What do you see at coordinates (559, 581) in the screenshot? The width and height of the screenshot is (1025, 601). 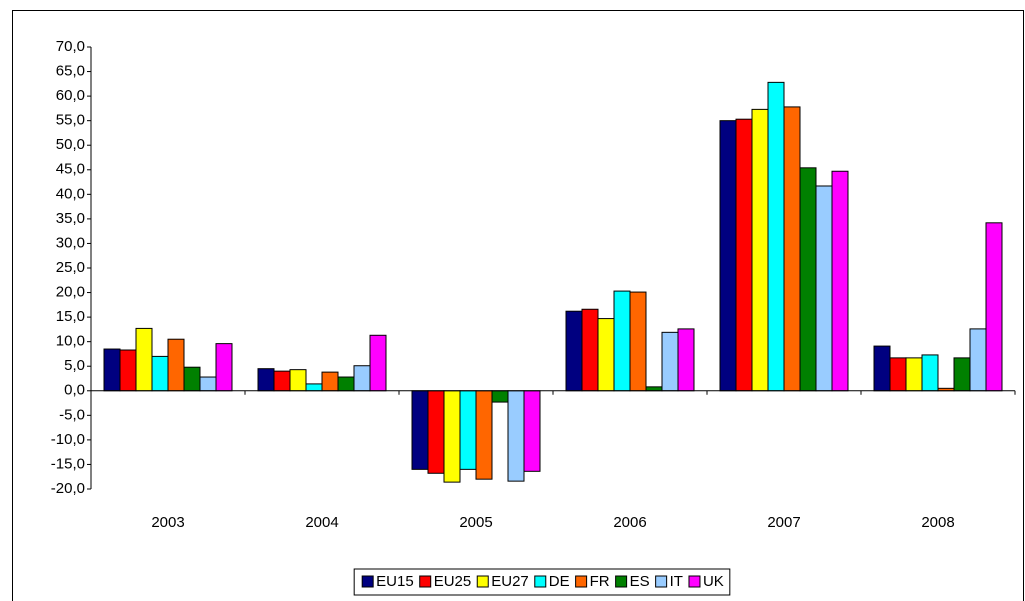 I see `legend-label: DE` at bounding box center [559, 581].